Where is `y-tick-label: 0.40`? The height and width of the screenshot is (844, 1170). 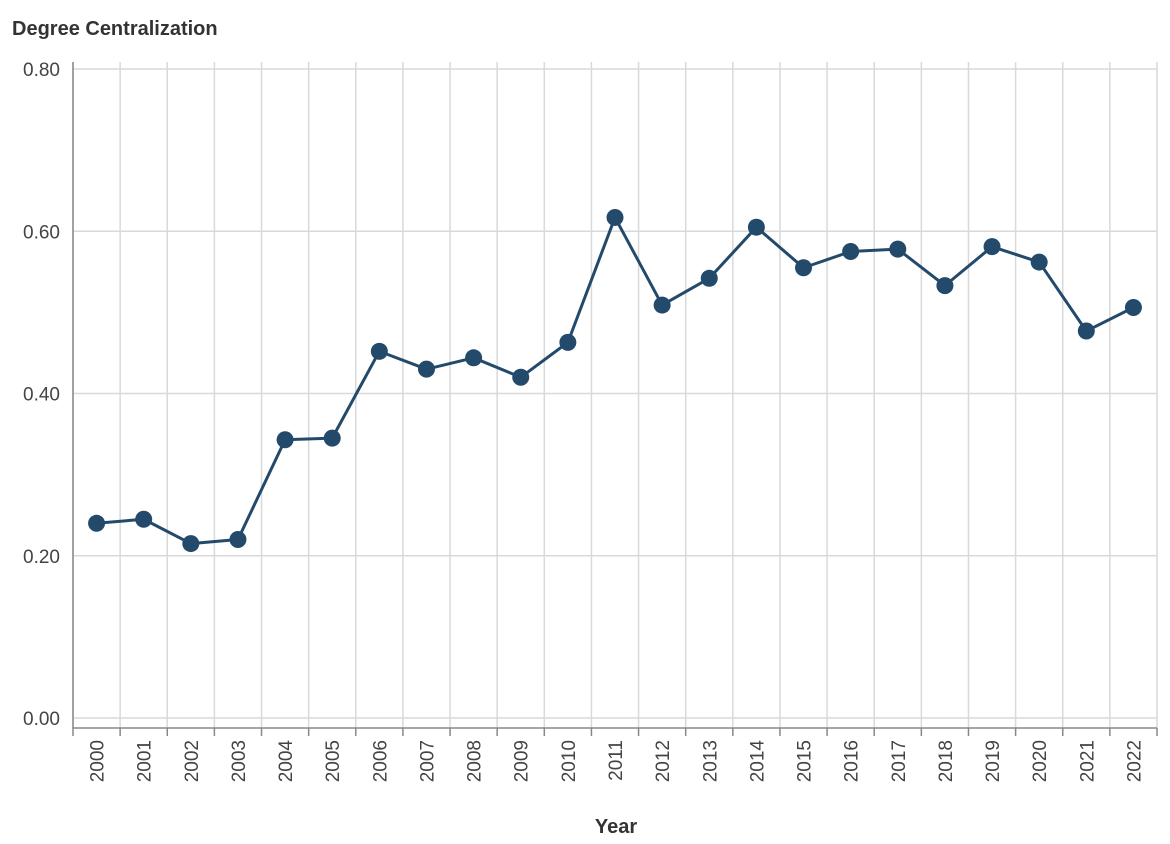 y-tick-label: 0.40 is located at coordinates (41, 395).